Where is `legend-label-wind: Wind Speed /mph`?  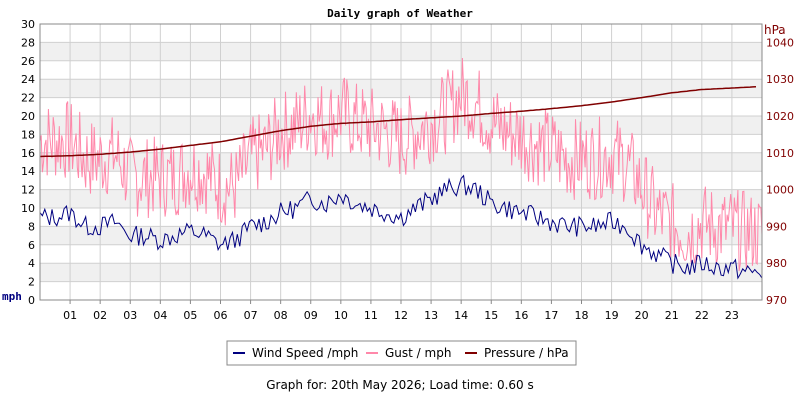
legend-label-wind: Wind Speed /mph is located at coordinates (305, 353).